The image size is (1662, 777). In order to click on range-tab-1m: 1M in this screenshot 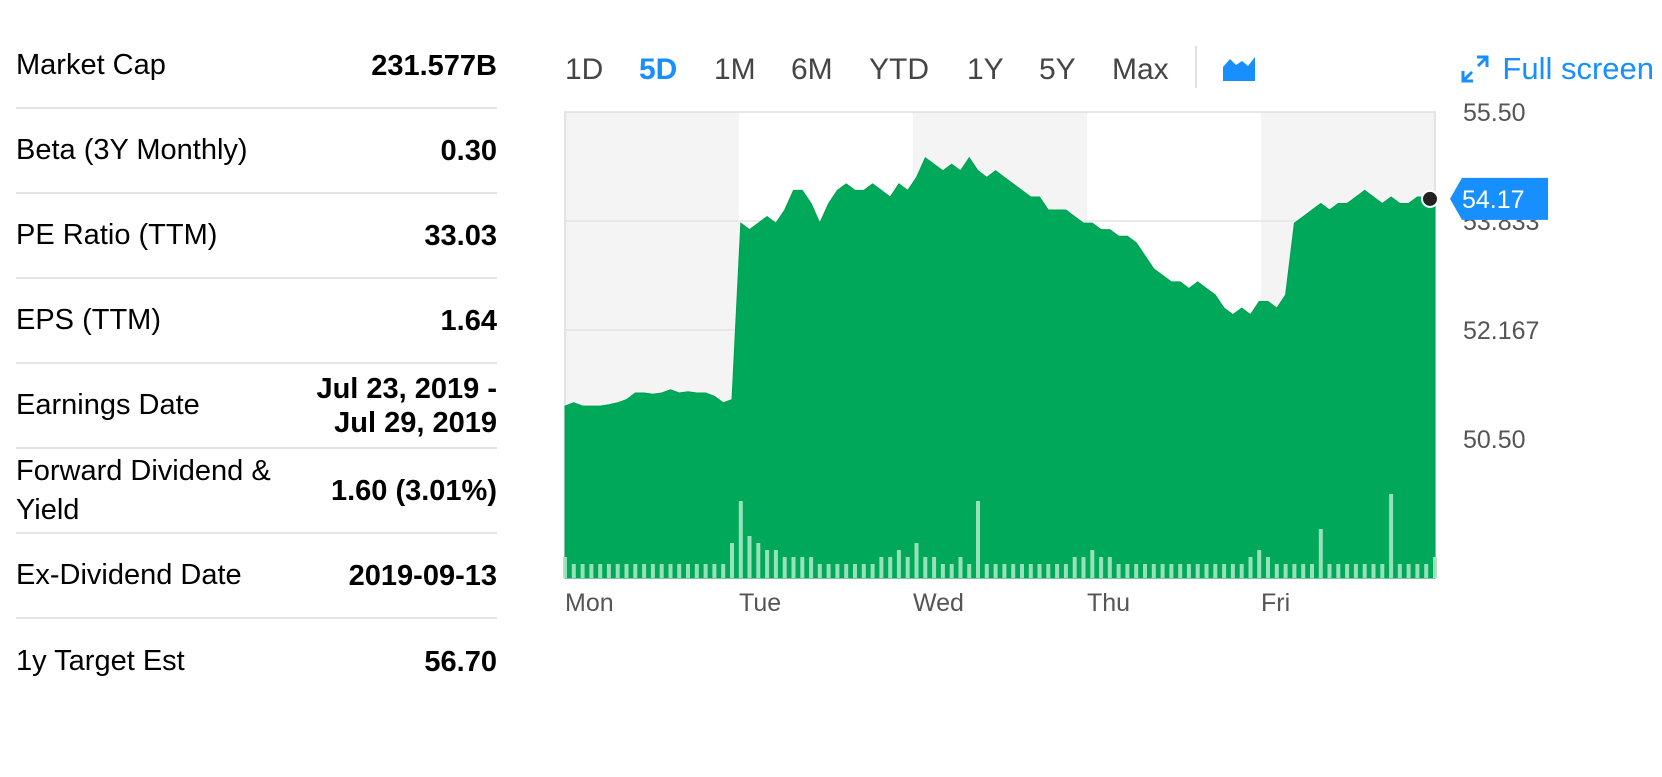, I will do `click(735, 69)`.